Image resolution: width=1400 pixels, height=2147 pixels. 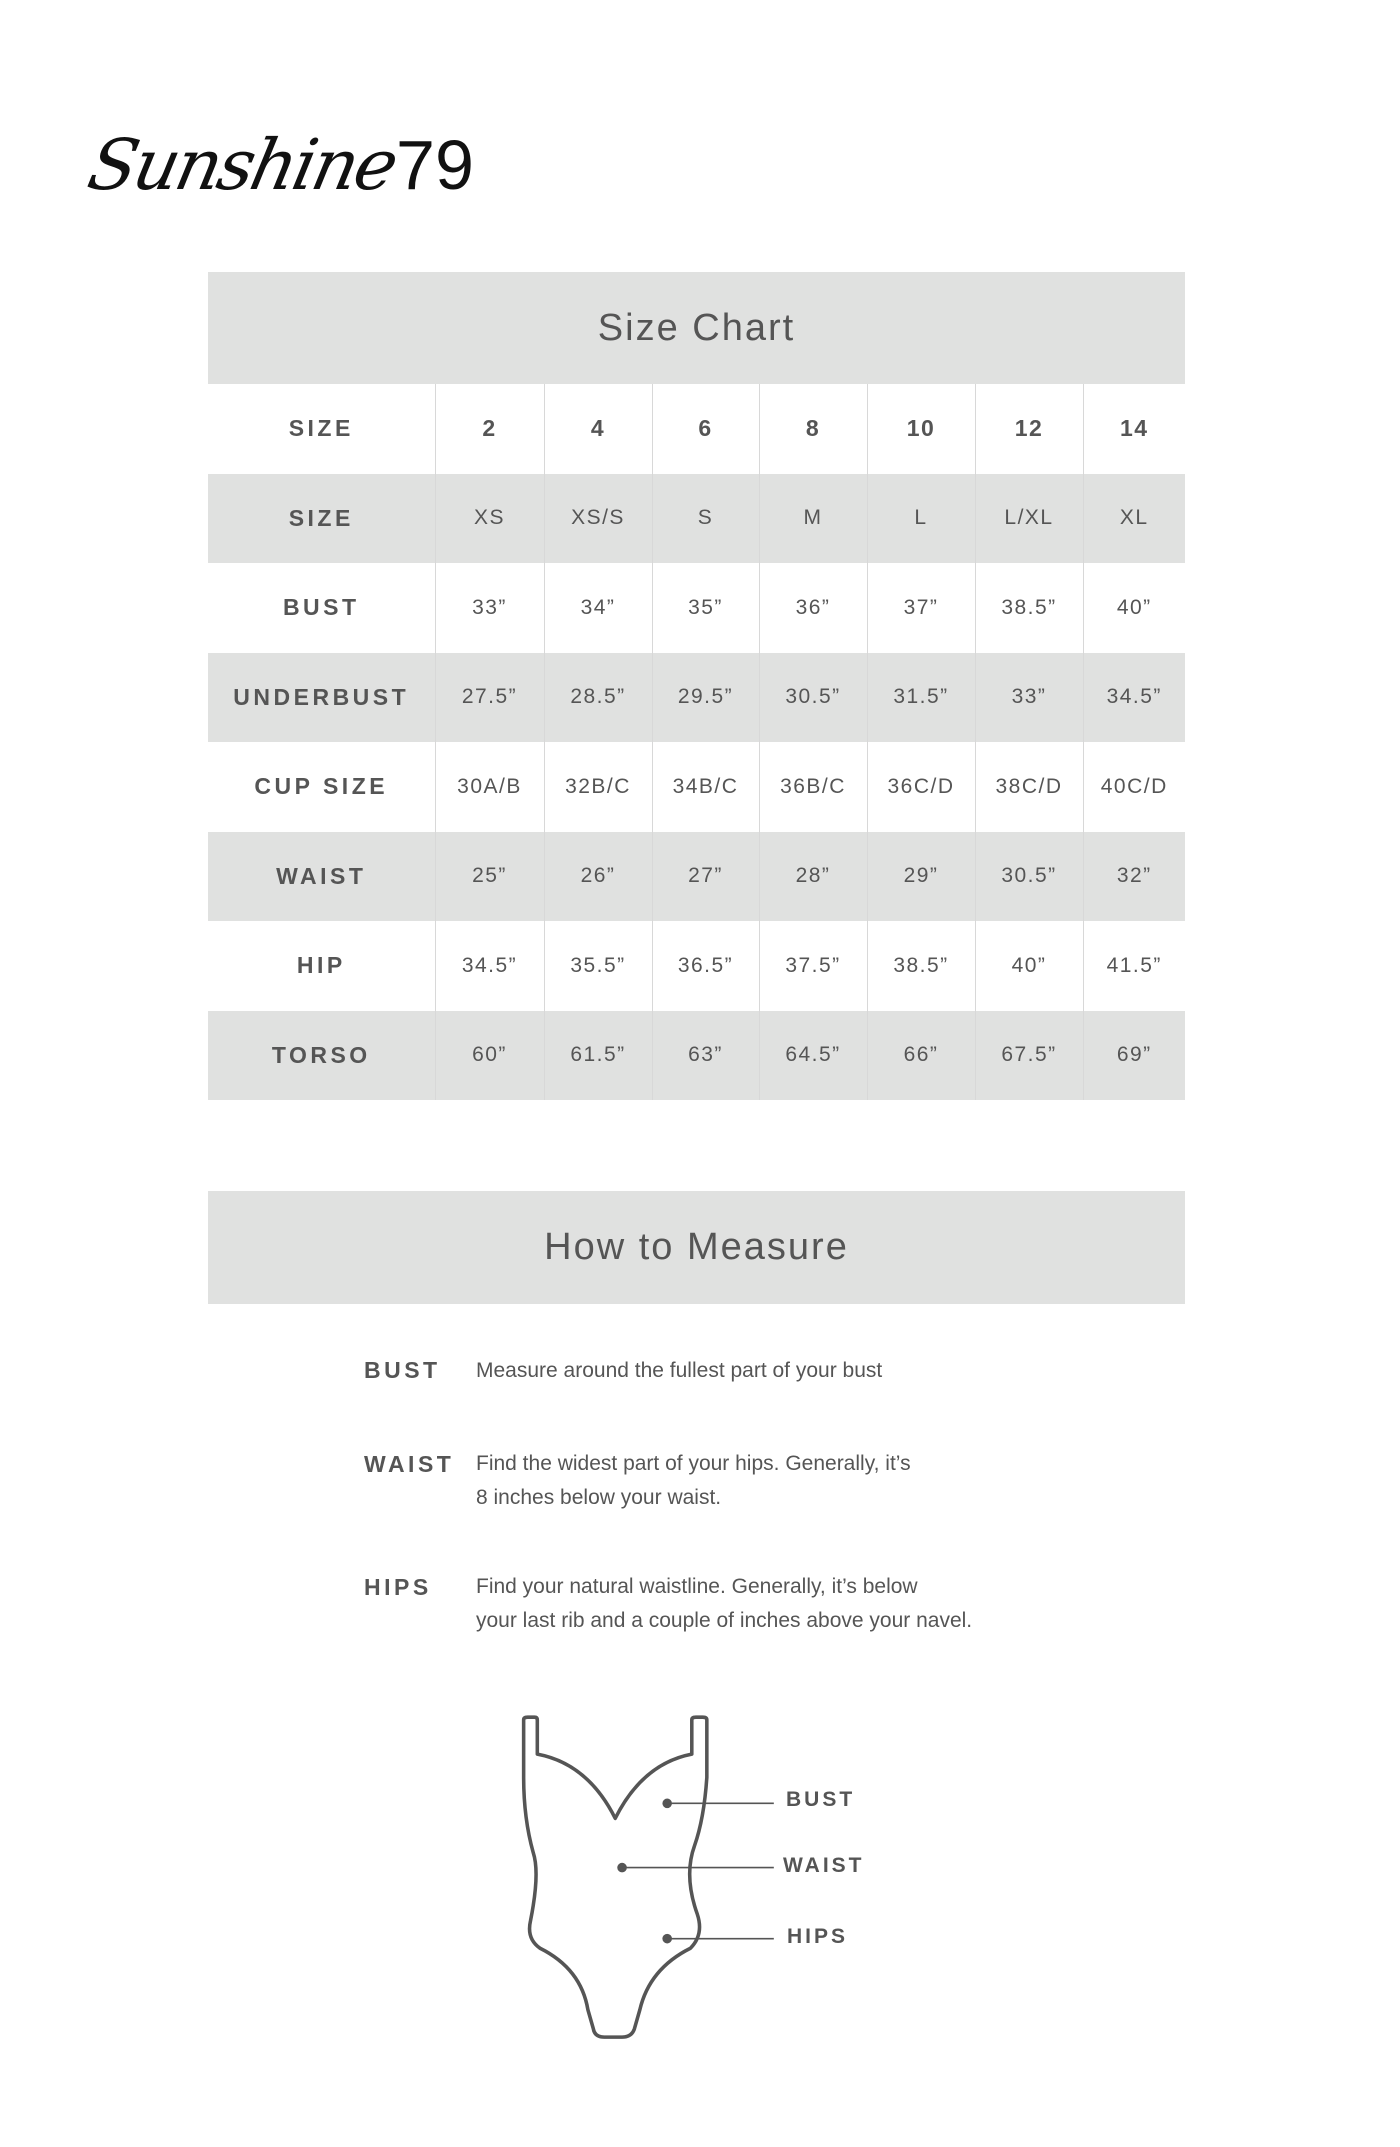 I want to click on figure-label-bust: BUST, so click(x=821, y=1799).